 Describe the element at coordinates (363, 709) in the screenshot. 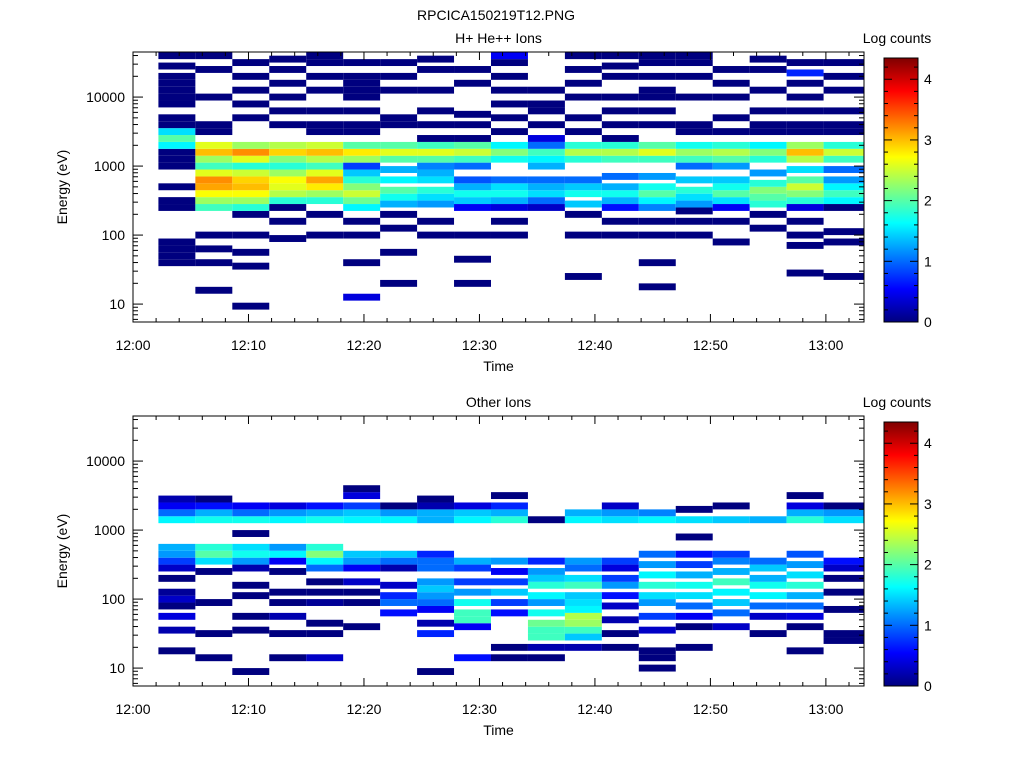

I see `x-tick-label: 12:20` at that location.